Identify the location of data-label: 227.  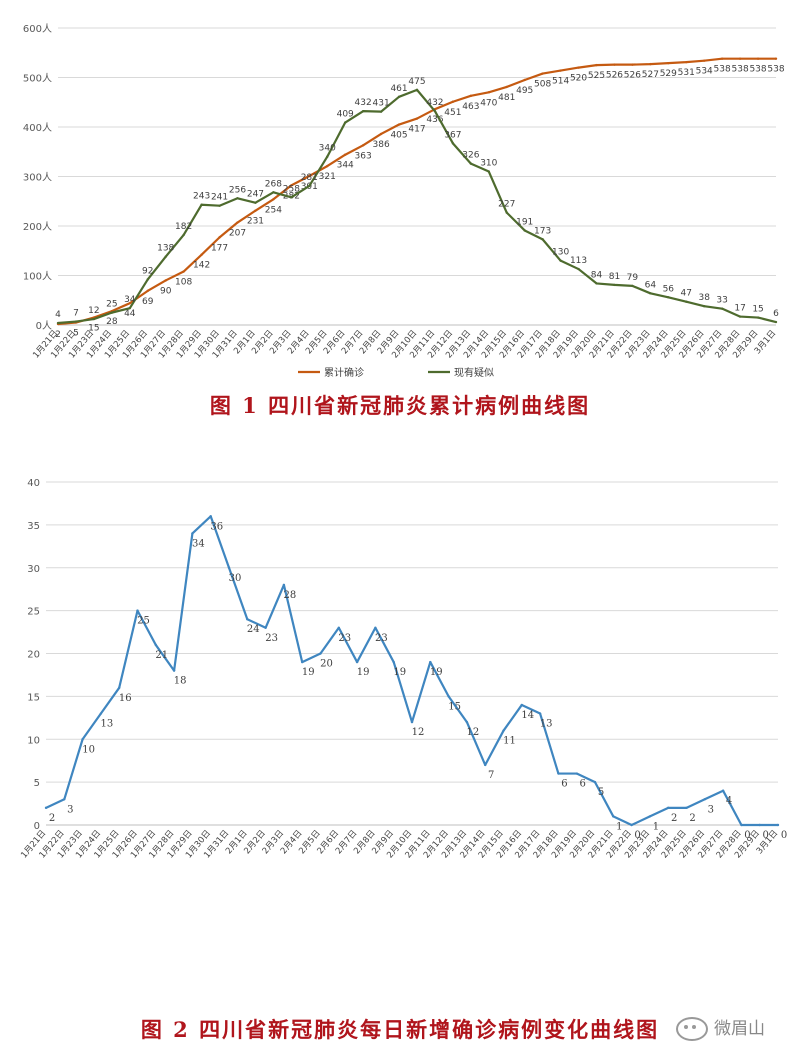
(506, 205).